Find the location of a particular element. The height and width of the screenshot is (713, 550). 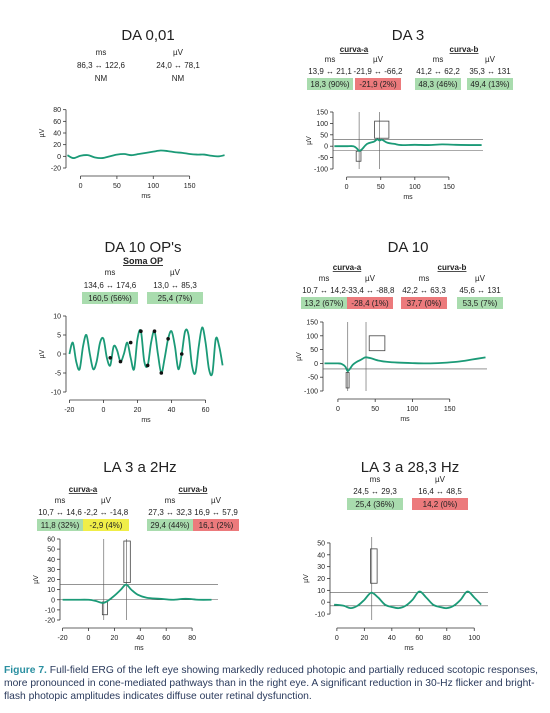

measured-value: 18,3 (90%) is located at coordinates (329, 84).